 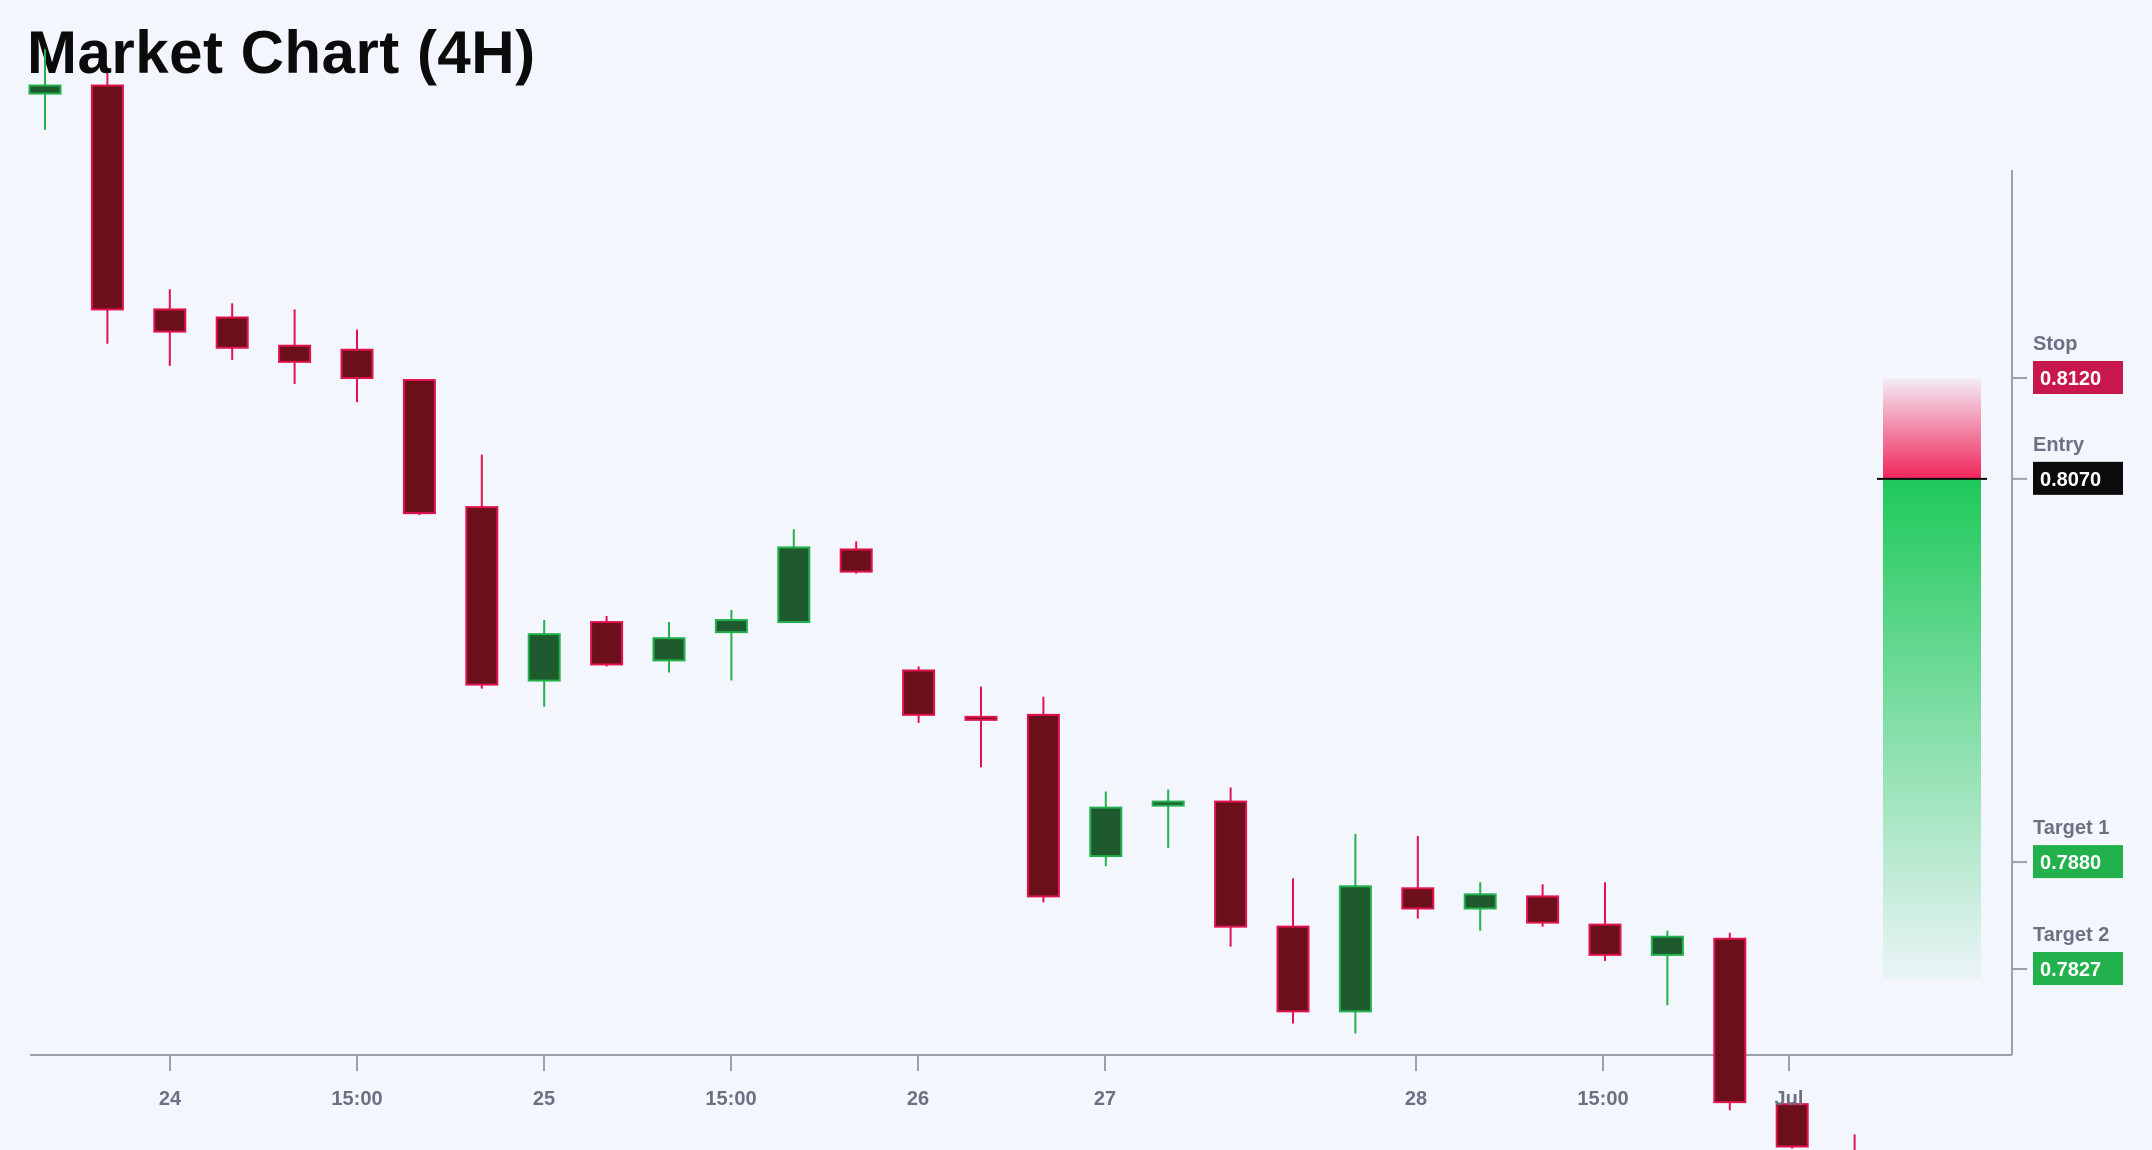 I want to click on level-name: Entry, so click(x=2059, y=445).